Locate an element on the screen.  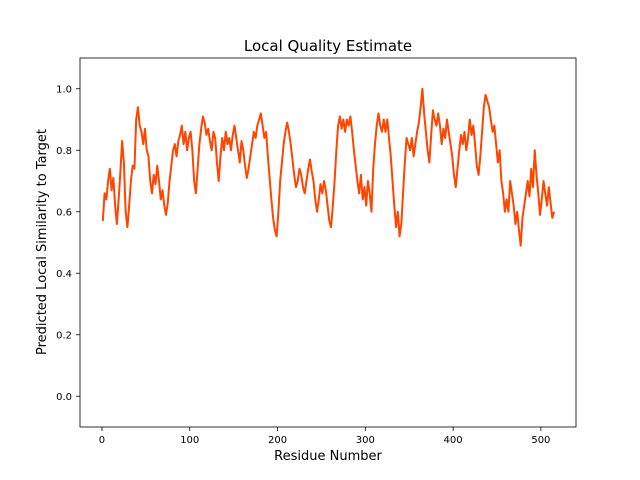
y-tick-label: 1.0 is located at coordinates (64, 89).